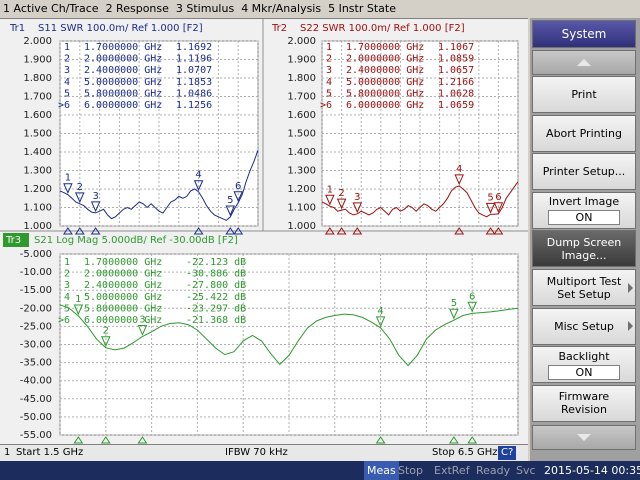 Image resolution: width=640 pixels, height=480 pixels. What do you see at coordinates (36, 399) in the screenshot?
I see `y-tick-label: -45.00` at bounding box center [36, 399].